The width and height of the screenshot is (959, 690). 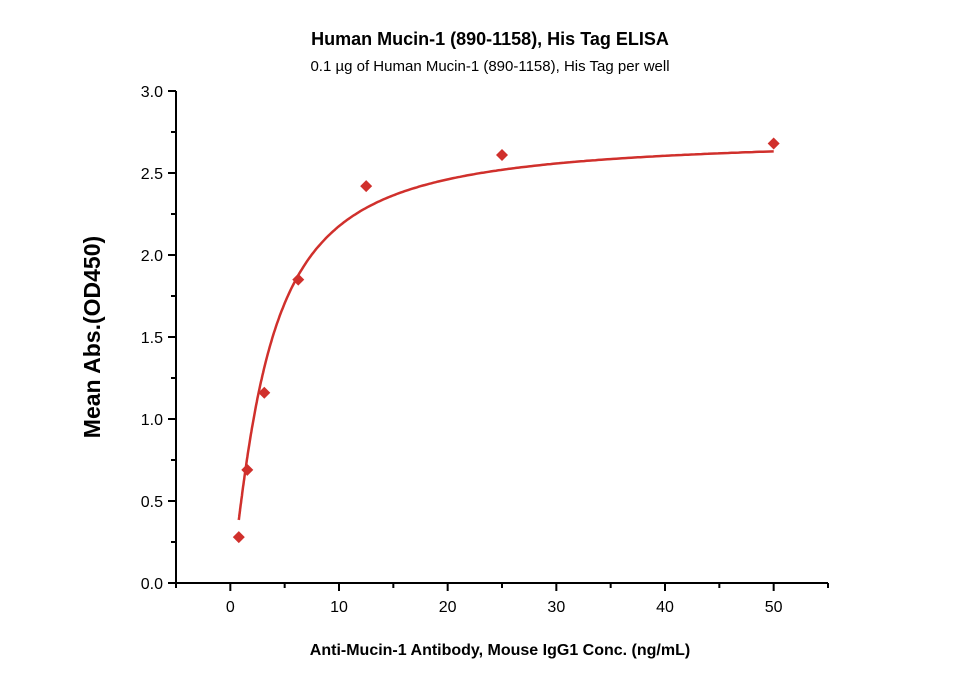 I want to click on chart-title: Human Mucin-1 (890-1158), His Tag ELISA, so click(x=490, y=39).